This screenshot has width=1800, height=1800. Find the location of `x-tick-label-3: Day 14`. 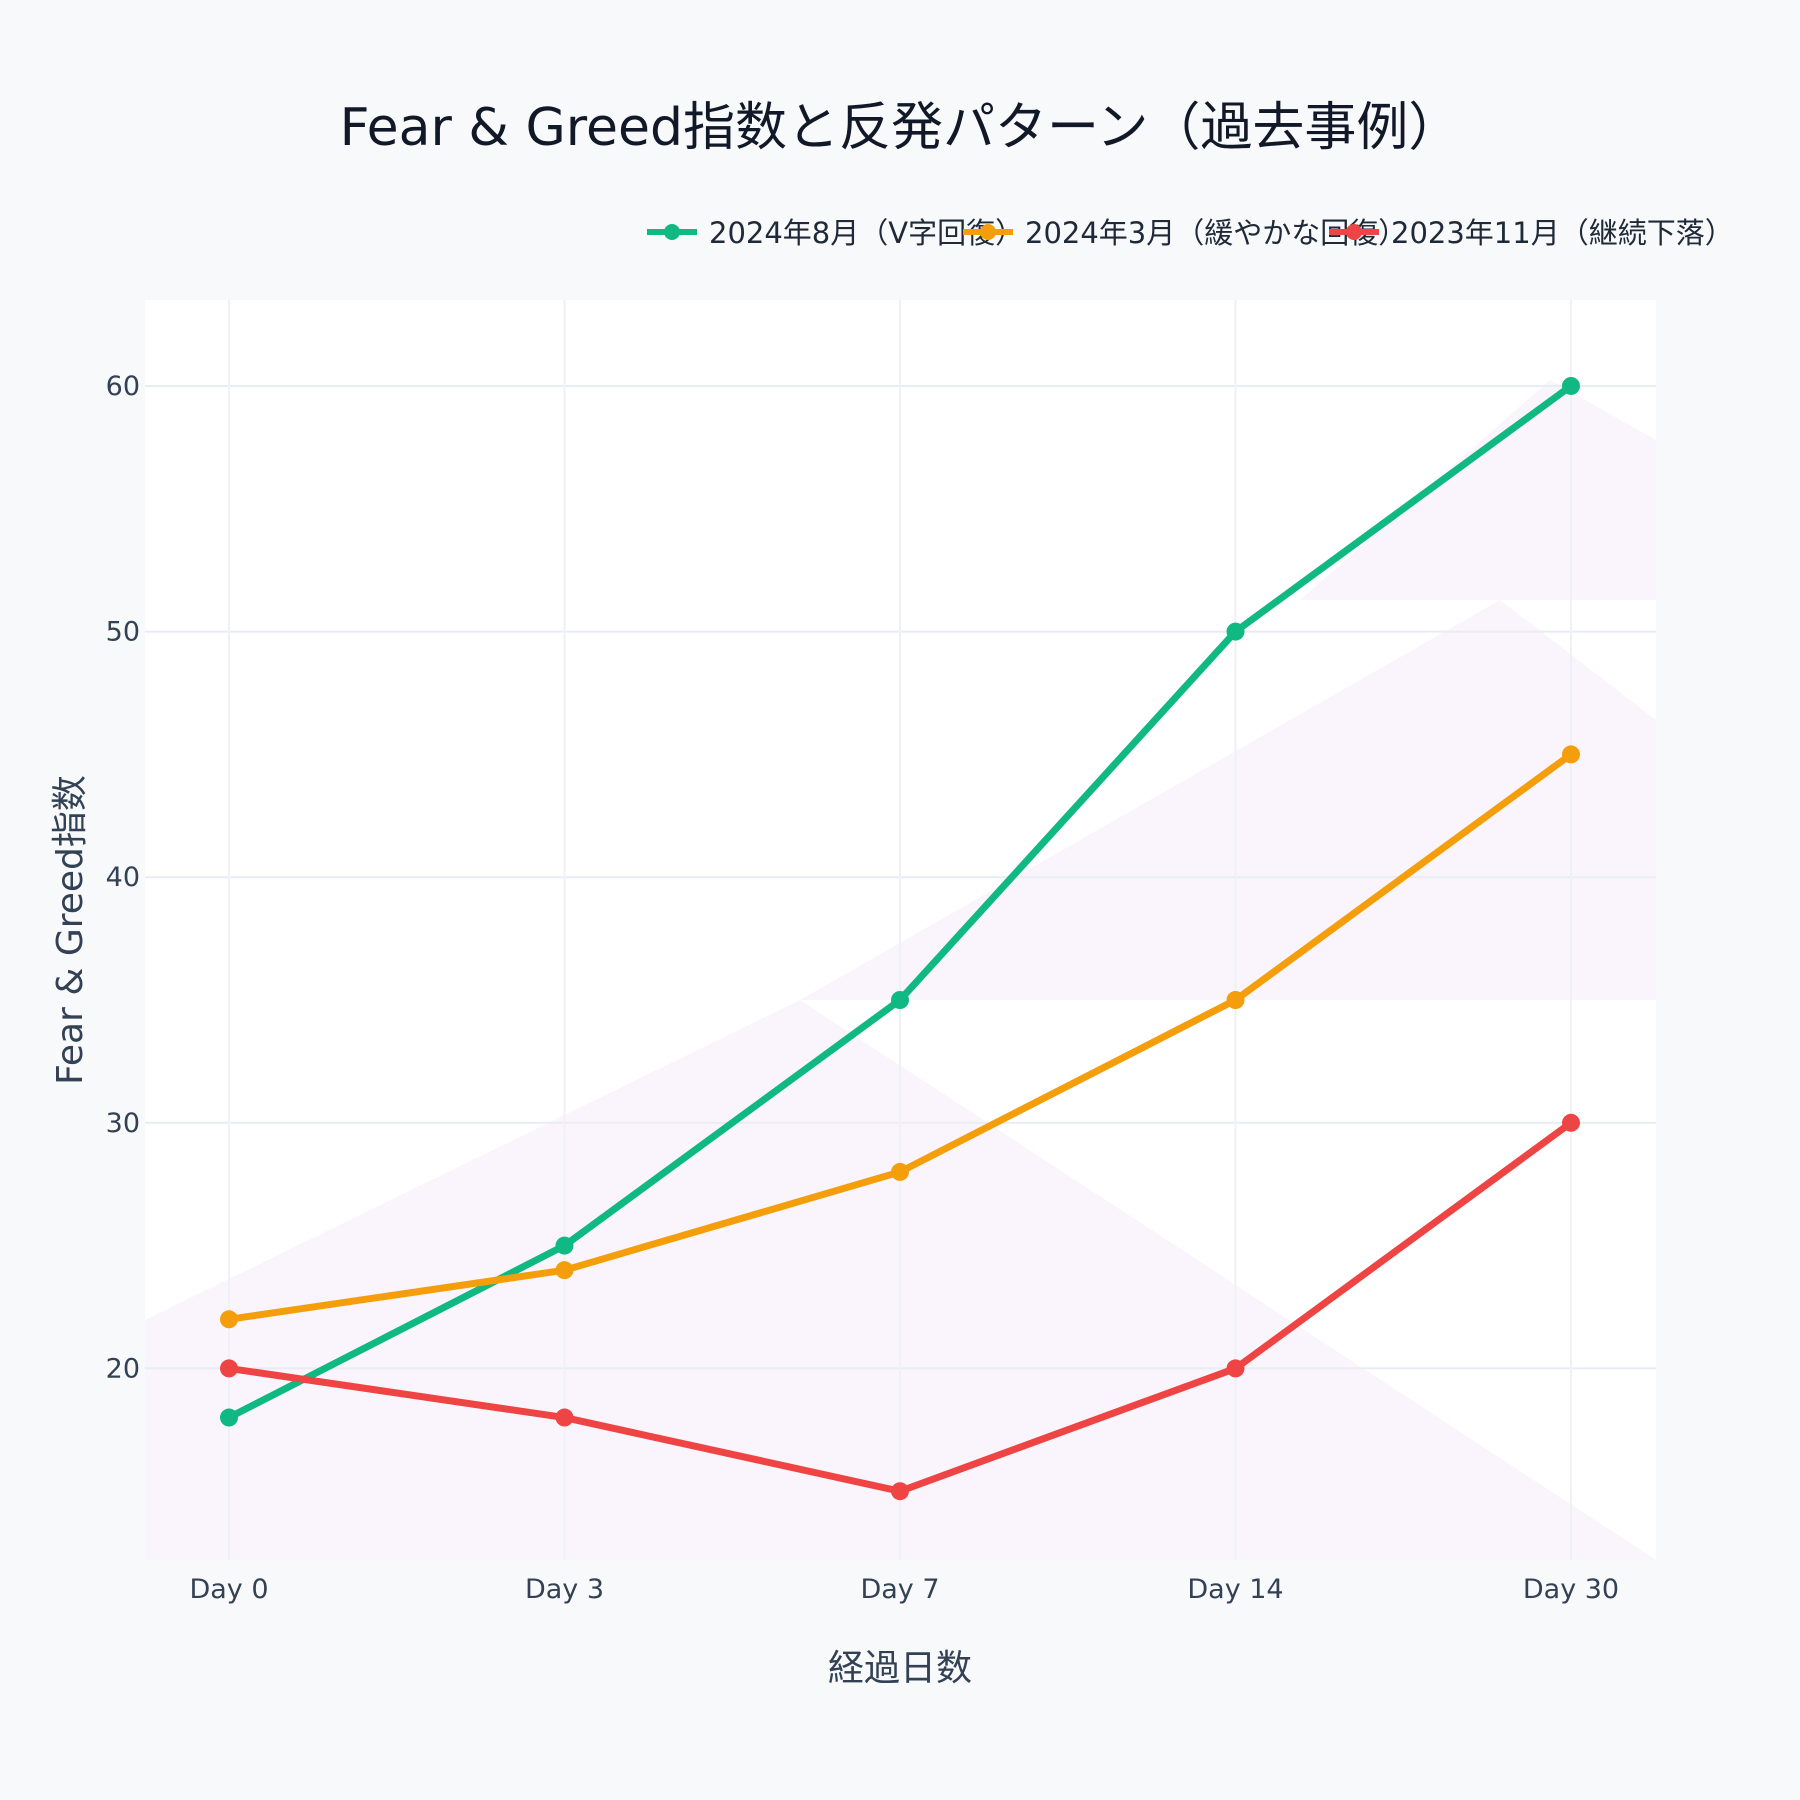

x-tick-label-3: Day 14 is located at coordinates (1235, 1589).